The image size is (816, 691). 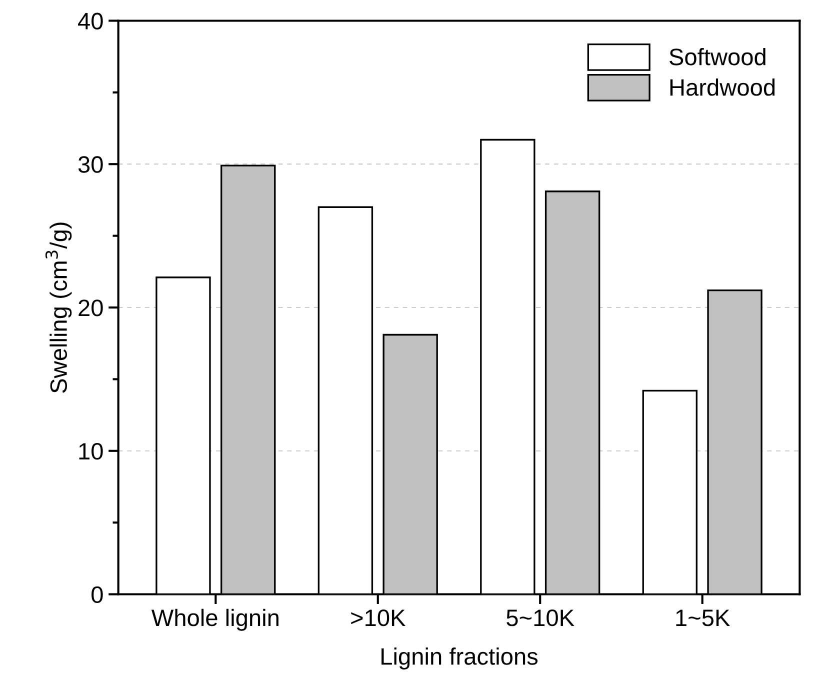 What do you see at coordinates (90, 21) in the screenshot?
I see `y-tick-label: 40` at bounding box center [90, 21].